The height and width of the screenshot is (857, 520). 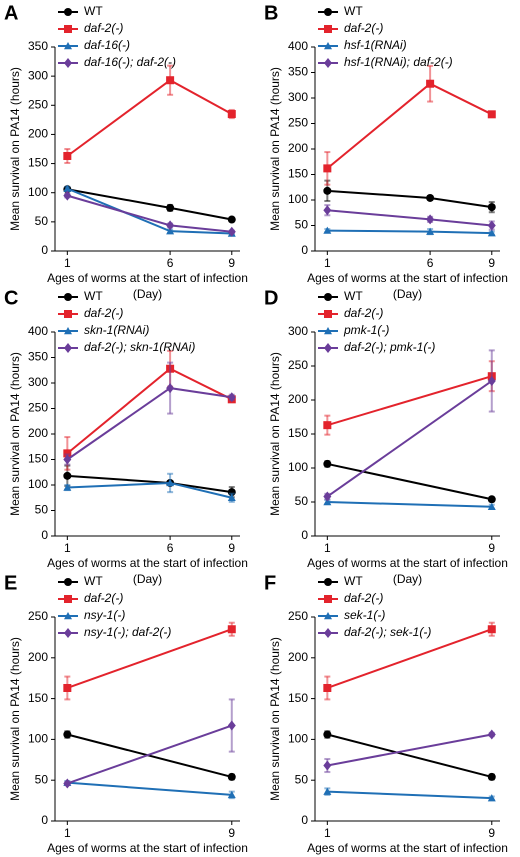 What do you see at coordinates (375, 45) in the screenshot?
I see `legend-label: hsf-1(RNAi)` at bounding box center [375, 45].